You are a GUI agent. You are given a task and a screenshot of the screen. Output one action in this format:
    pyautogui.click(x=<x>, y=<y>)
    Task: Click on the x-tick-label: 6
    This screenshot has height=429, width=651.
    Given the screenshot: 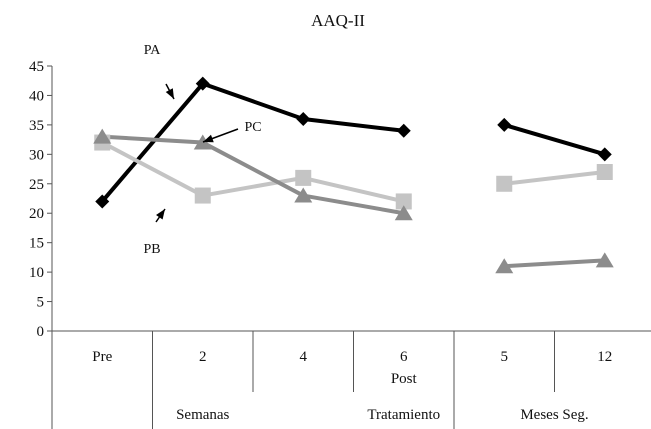 What is the action you would take?
    pyautogui.click(x=404, y=357)
    